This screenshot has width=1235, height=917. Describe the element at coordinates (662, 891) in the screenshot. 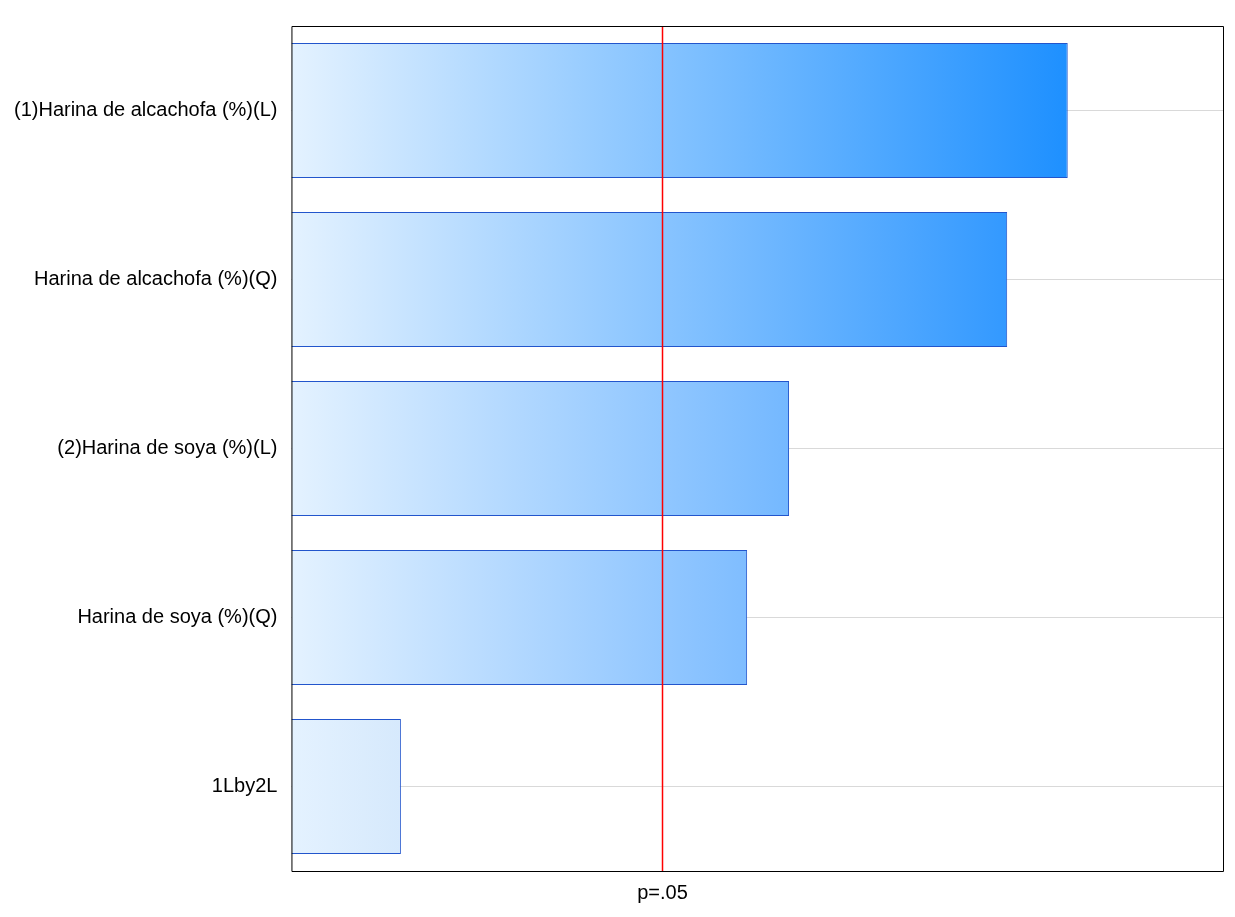

I see `ref-line-label: p=.05` at that location.